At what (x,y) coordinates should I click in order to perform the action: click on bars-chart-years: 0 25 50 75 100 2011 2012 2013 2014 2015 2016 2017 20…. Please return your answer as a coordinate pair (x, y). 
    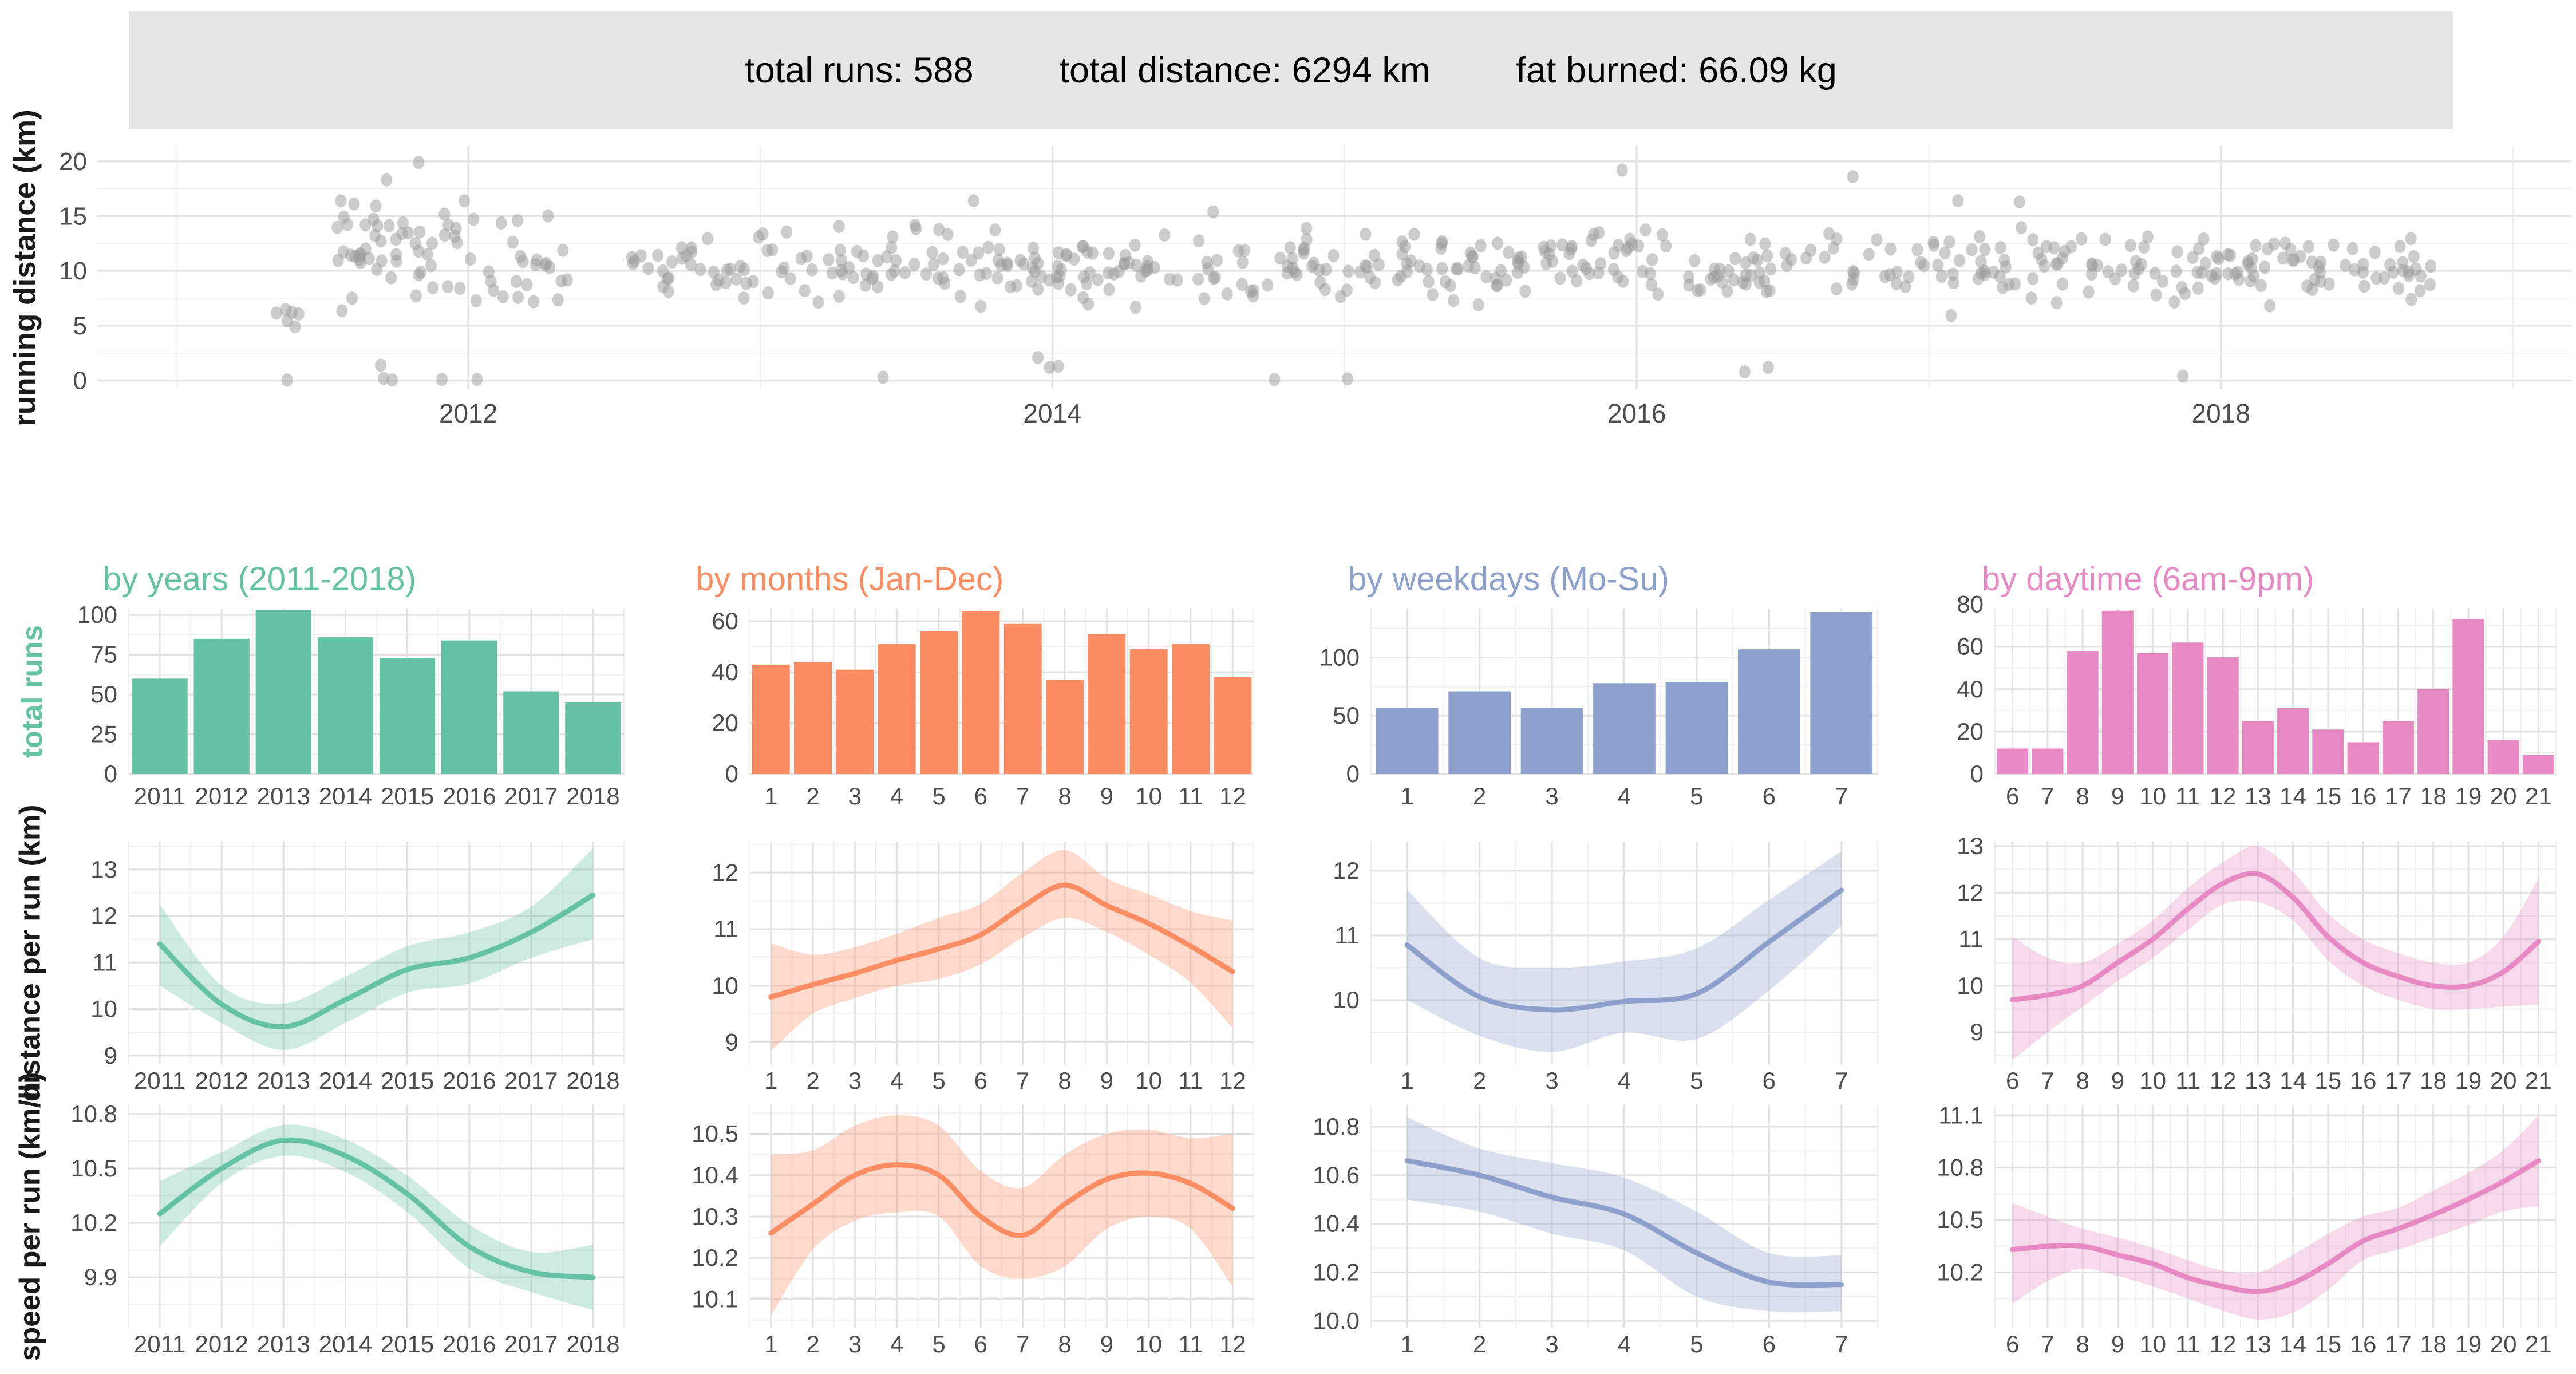
    Looking at the image, I should click on (351, 705).